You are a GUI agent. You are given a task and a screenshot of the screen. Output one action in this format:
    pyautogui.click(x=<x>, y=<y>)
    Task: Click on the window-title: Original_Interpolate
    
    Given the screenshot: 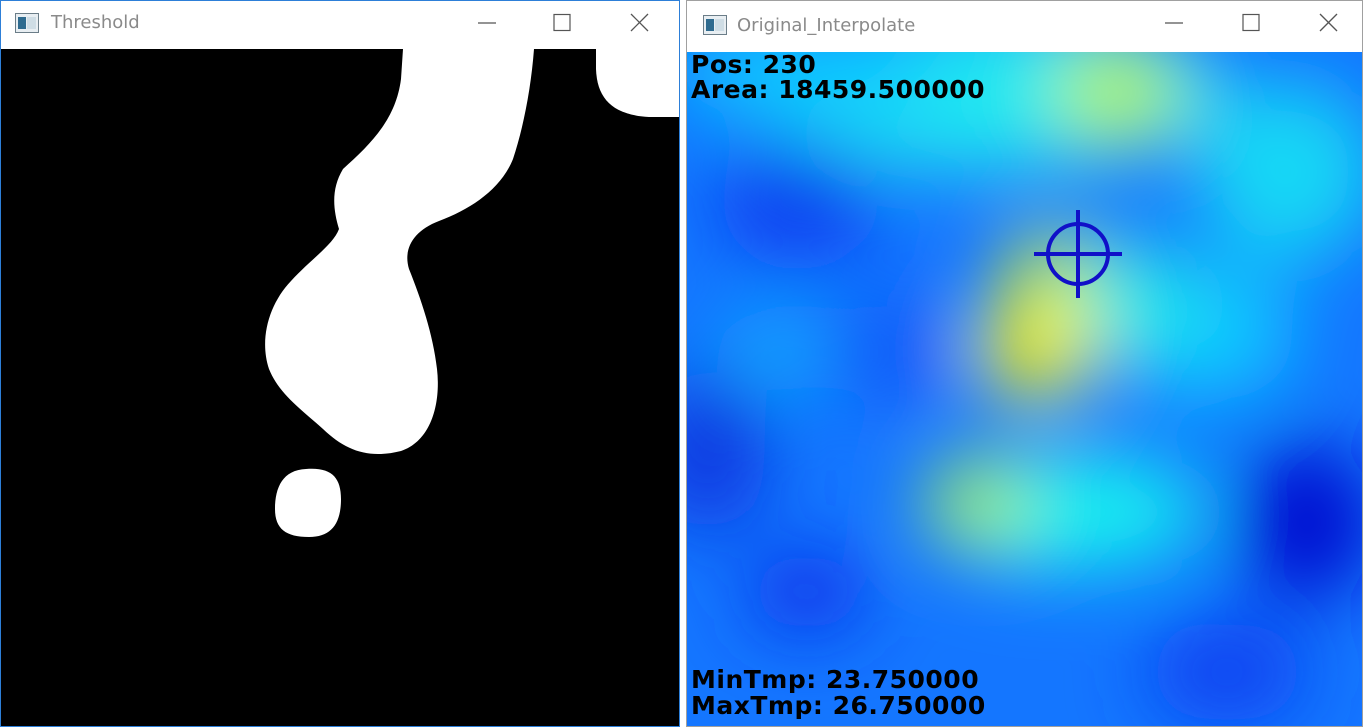 What is the action you would take?
    pyautogui.click(x=826, y=25)
    